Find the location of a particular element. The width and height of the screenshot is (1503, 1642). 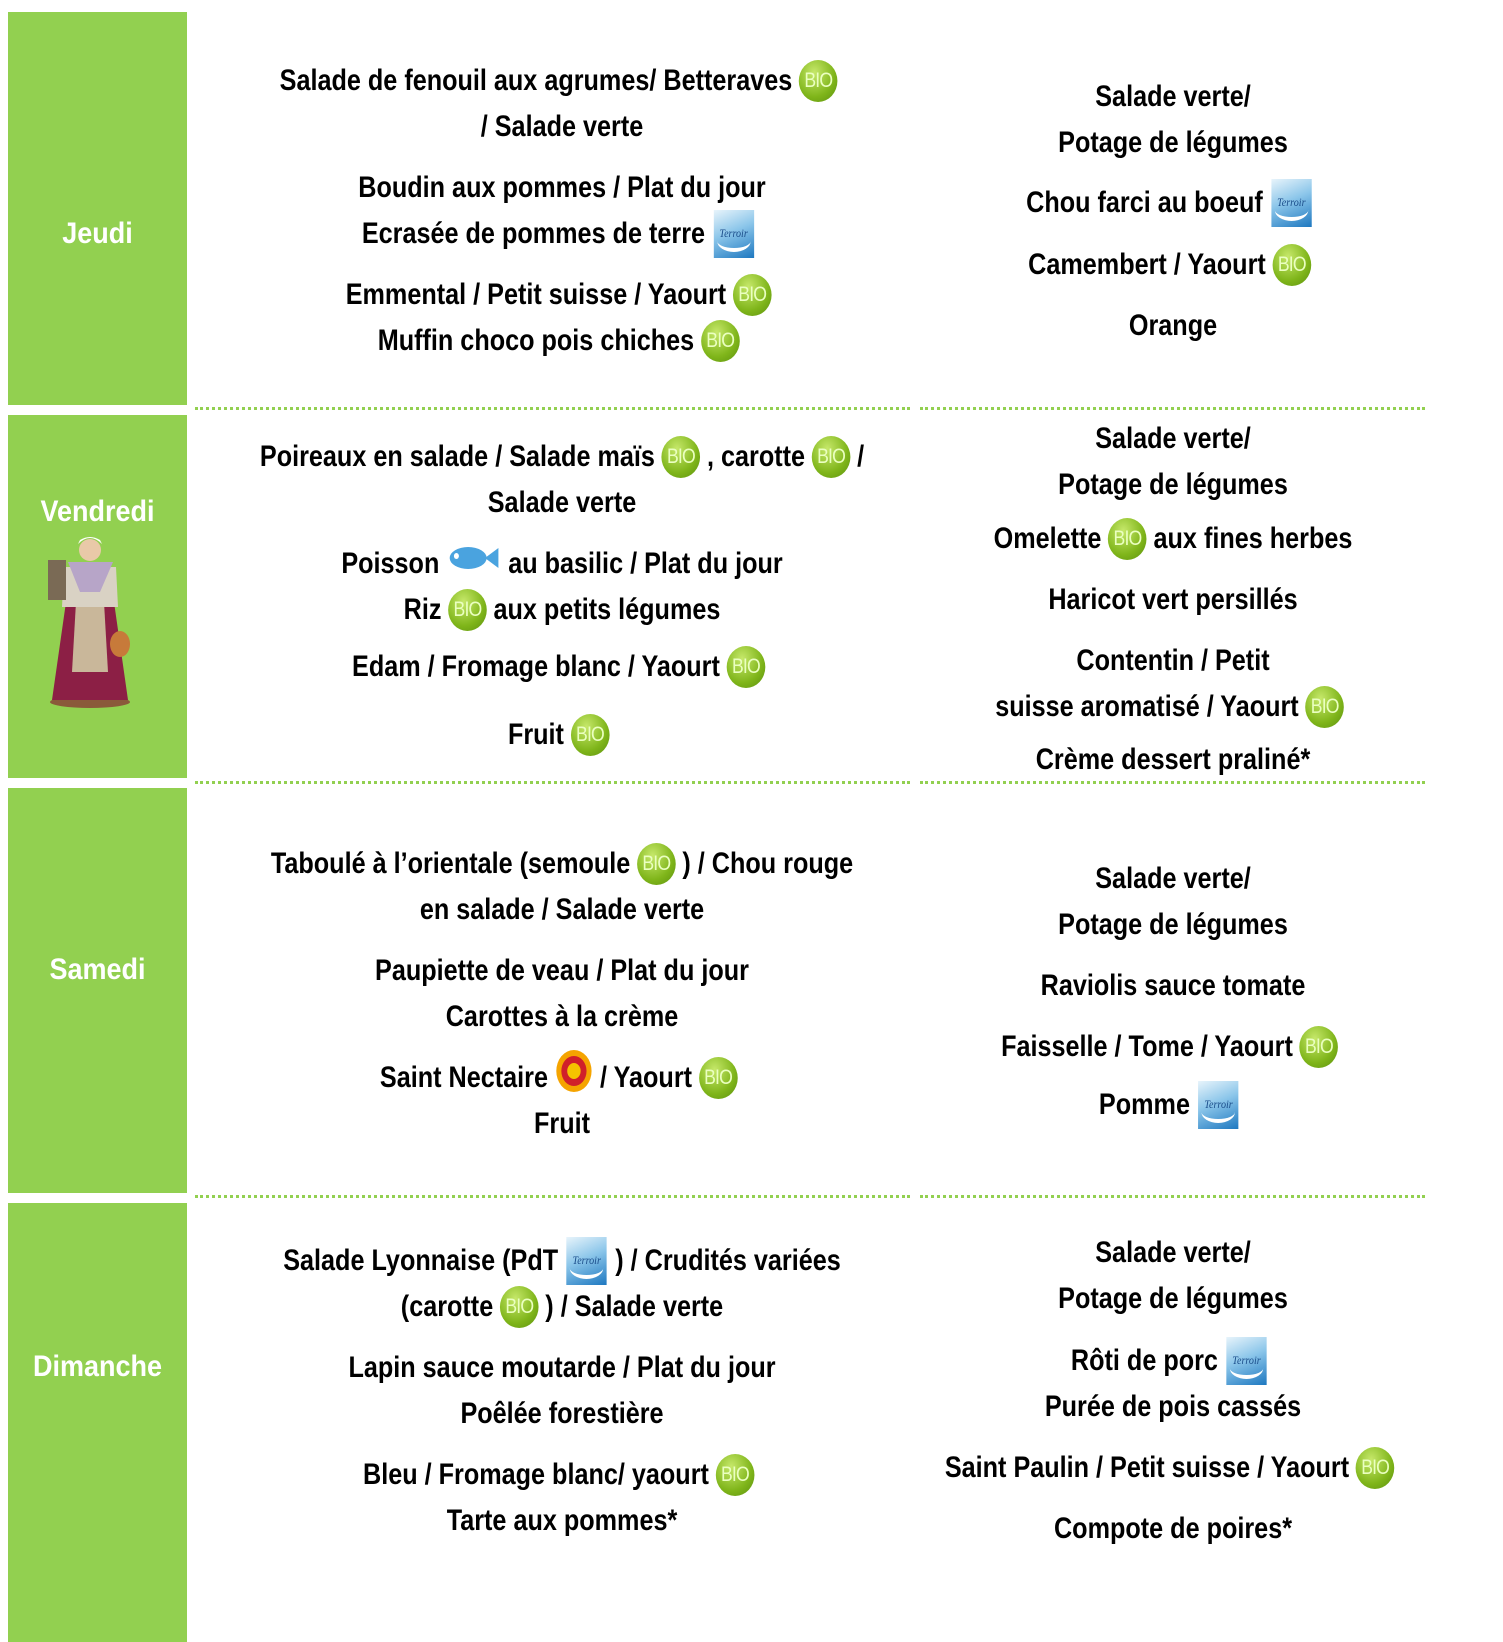

dish-text: en salade / Salade verte is located at coordinates (562, 909).